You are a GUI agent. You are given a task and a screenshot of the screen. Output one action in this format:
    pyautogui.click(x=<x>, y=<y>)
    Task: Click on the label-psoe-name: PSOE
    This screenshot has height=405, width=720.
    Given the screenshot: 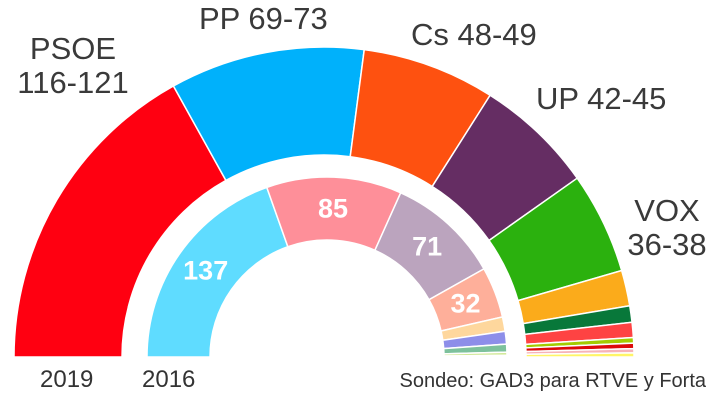 What is the action you would take?
    pyautogui.click(x=73, y=48)
    